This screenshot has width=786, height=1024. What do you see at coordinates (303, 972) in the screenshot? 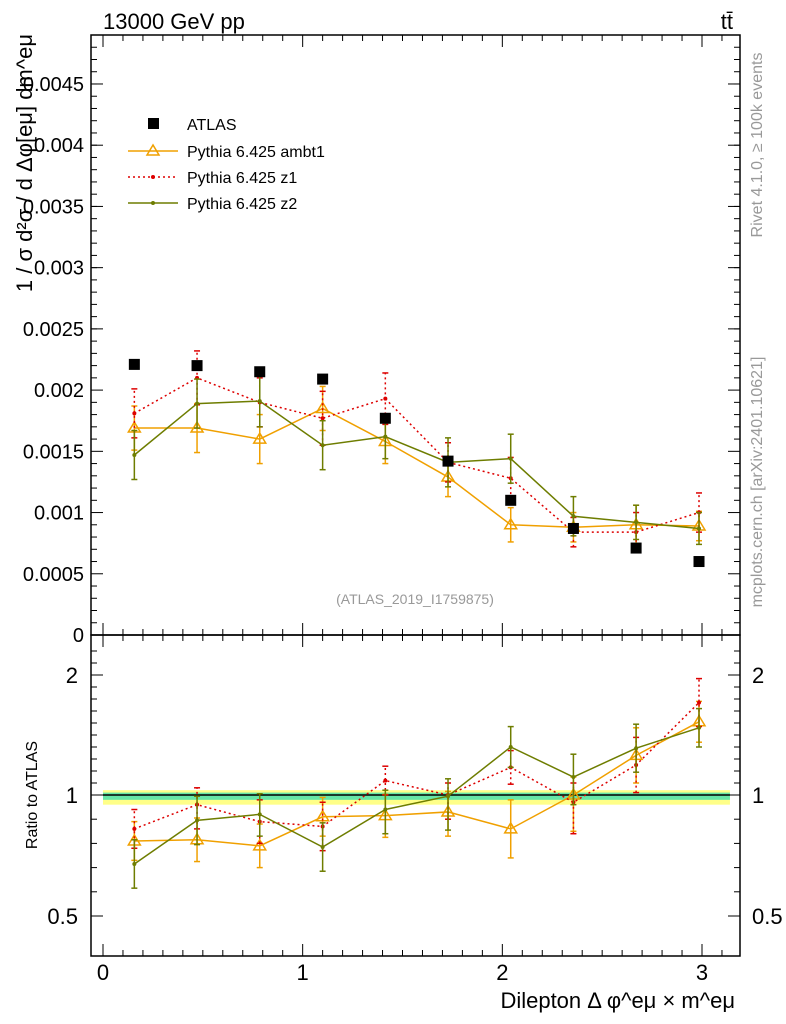
I see `x-tick-label: 1` at bounding box center [303, 972].